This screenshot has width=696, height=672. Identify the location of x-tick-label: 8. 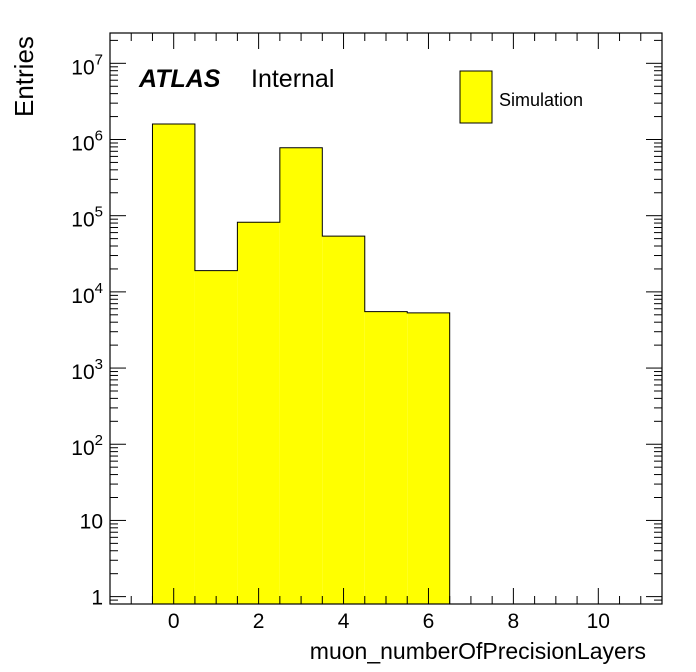
(514, 621).